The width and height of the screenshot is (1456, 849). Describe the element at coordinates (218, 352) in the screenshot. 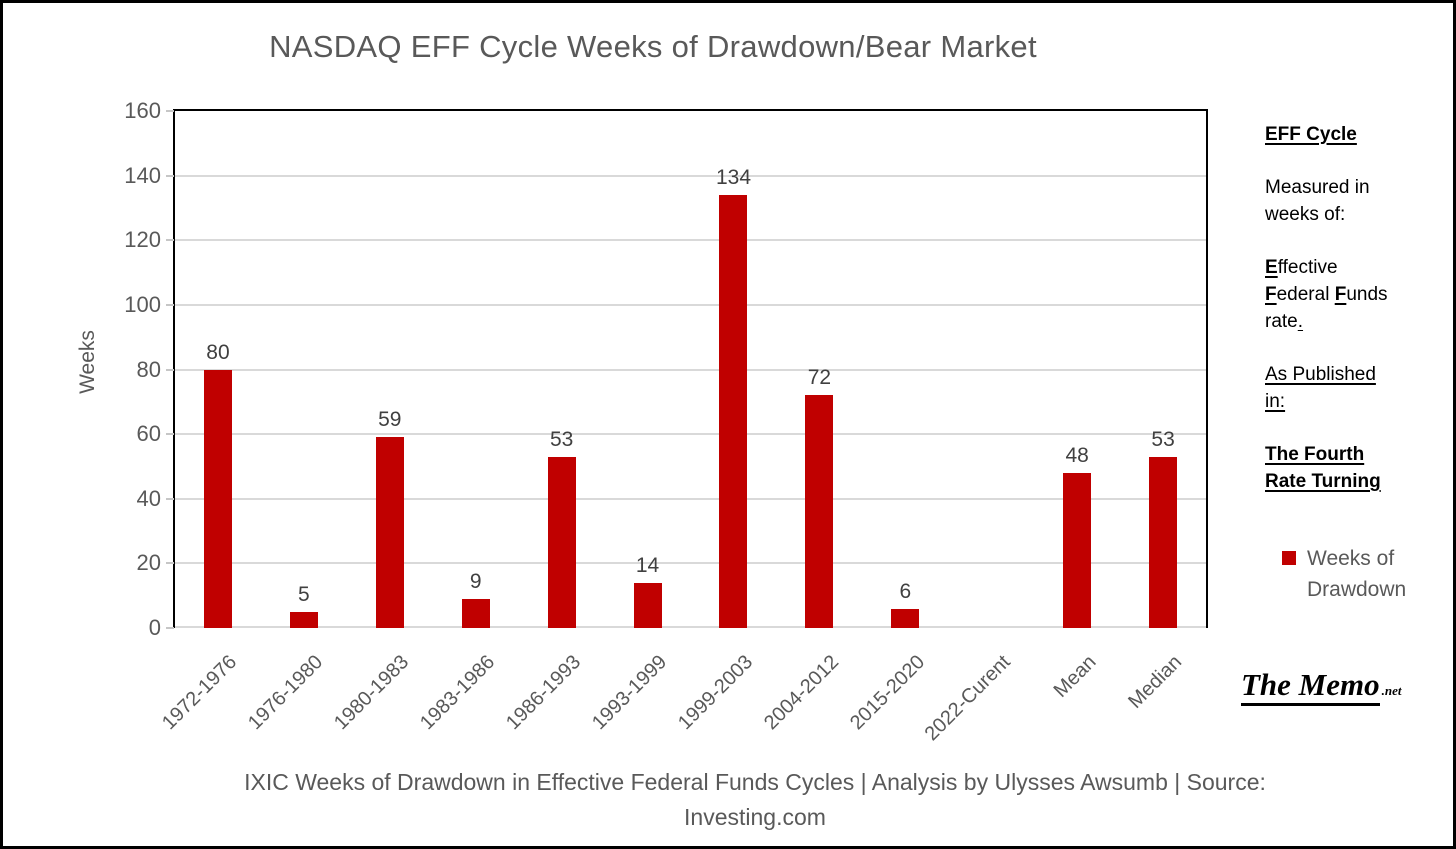

I see `bar-value-label: 80` at that location.